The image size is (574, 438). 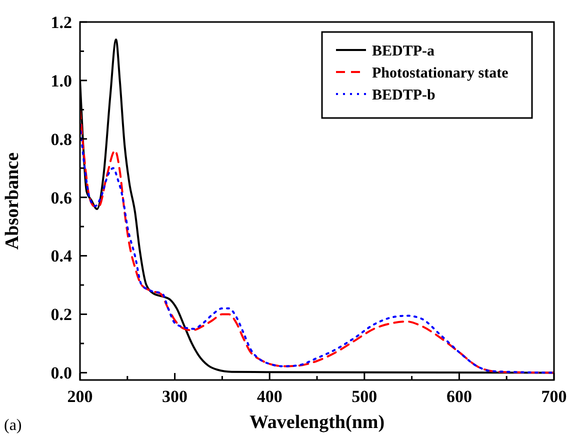 What do you see at coordinates (13, 425) in the screenshot?
I see `text: (a)` at bounding box center [13, 425].